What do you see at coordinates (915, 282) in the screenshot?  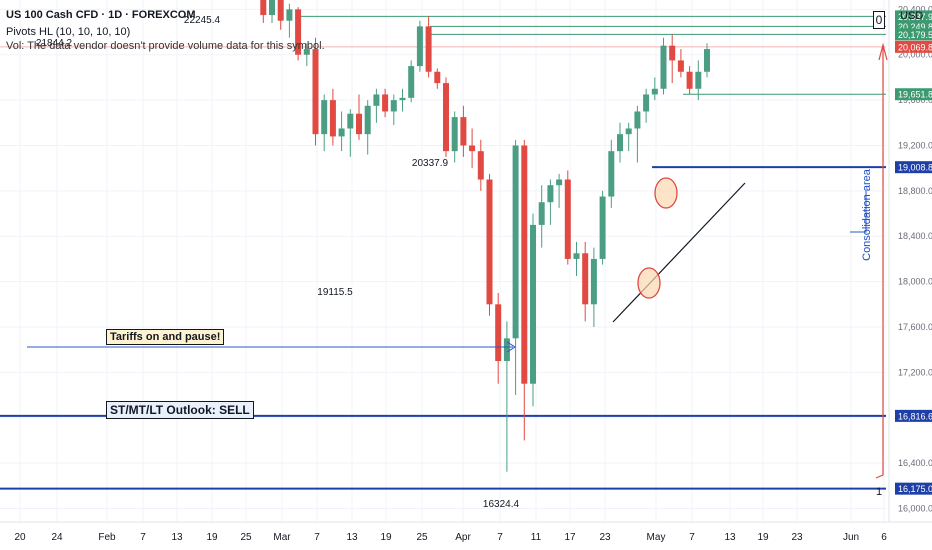 I see `price-tick-label: 18,000.0` at bounding box center [915, 282].